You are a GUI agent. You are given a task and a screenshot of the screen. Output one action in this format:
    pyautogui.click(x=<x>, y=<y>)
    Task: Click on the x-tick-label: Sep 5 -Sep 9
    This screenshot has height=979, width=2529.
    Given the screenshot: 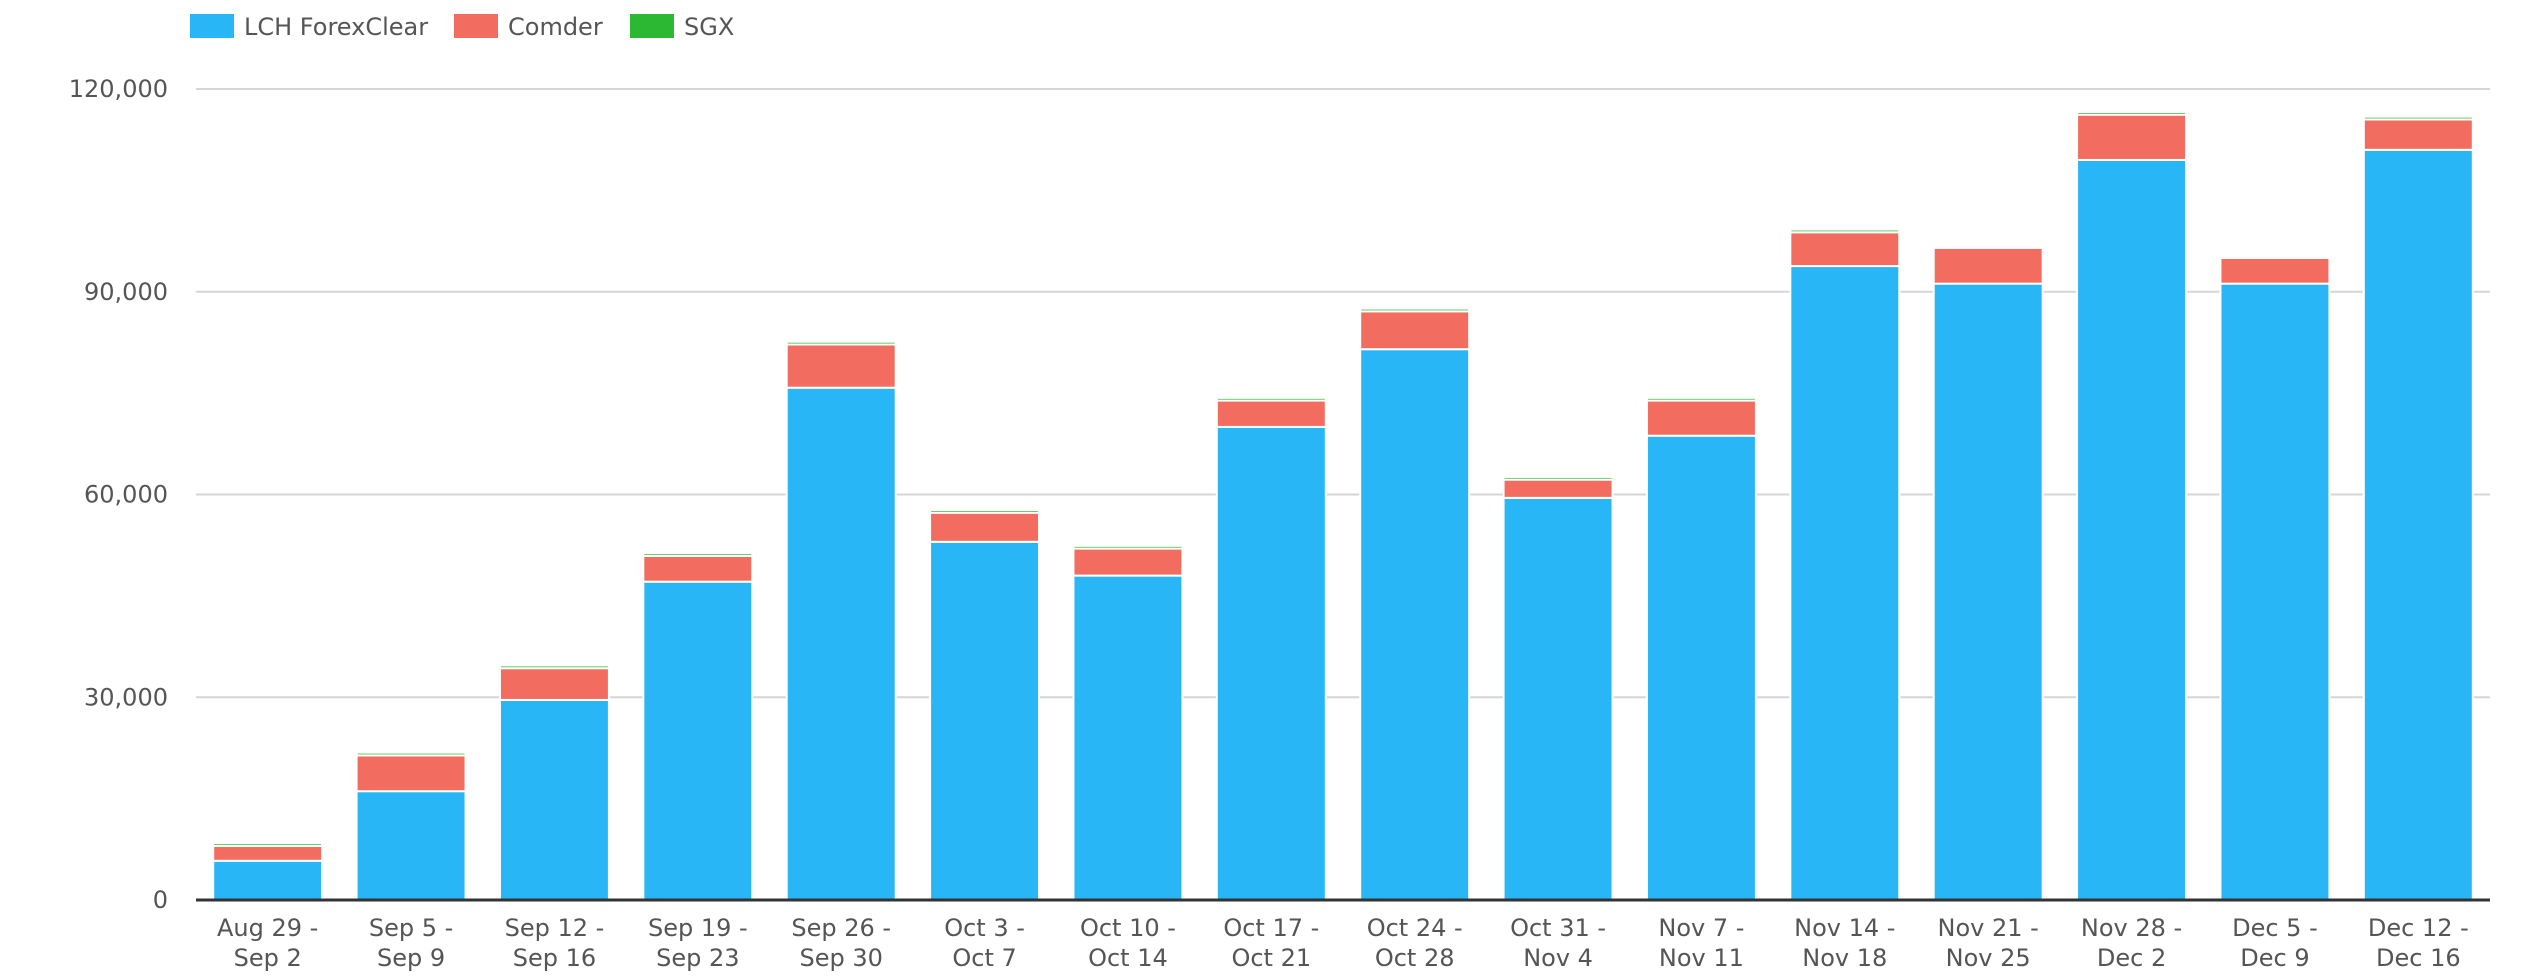 What is the action you would take?
    pyautogui.click(x=411, y=943)
    